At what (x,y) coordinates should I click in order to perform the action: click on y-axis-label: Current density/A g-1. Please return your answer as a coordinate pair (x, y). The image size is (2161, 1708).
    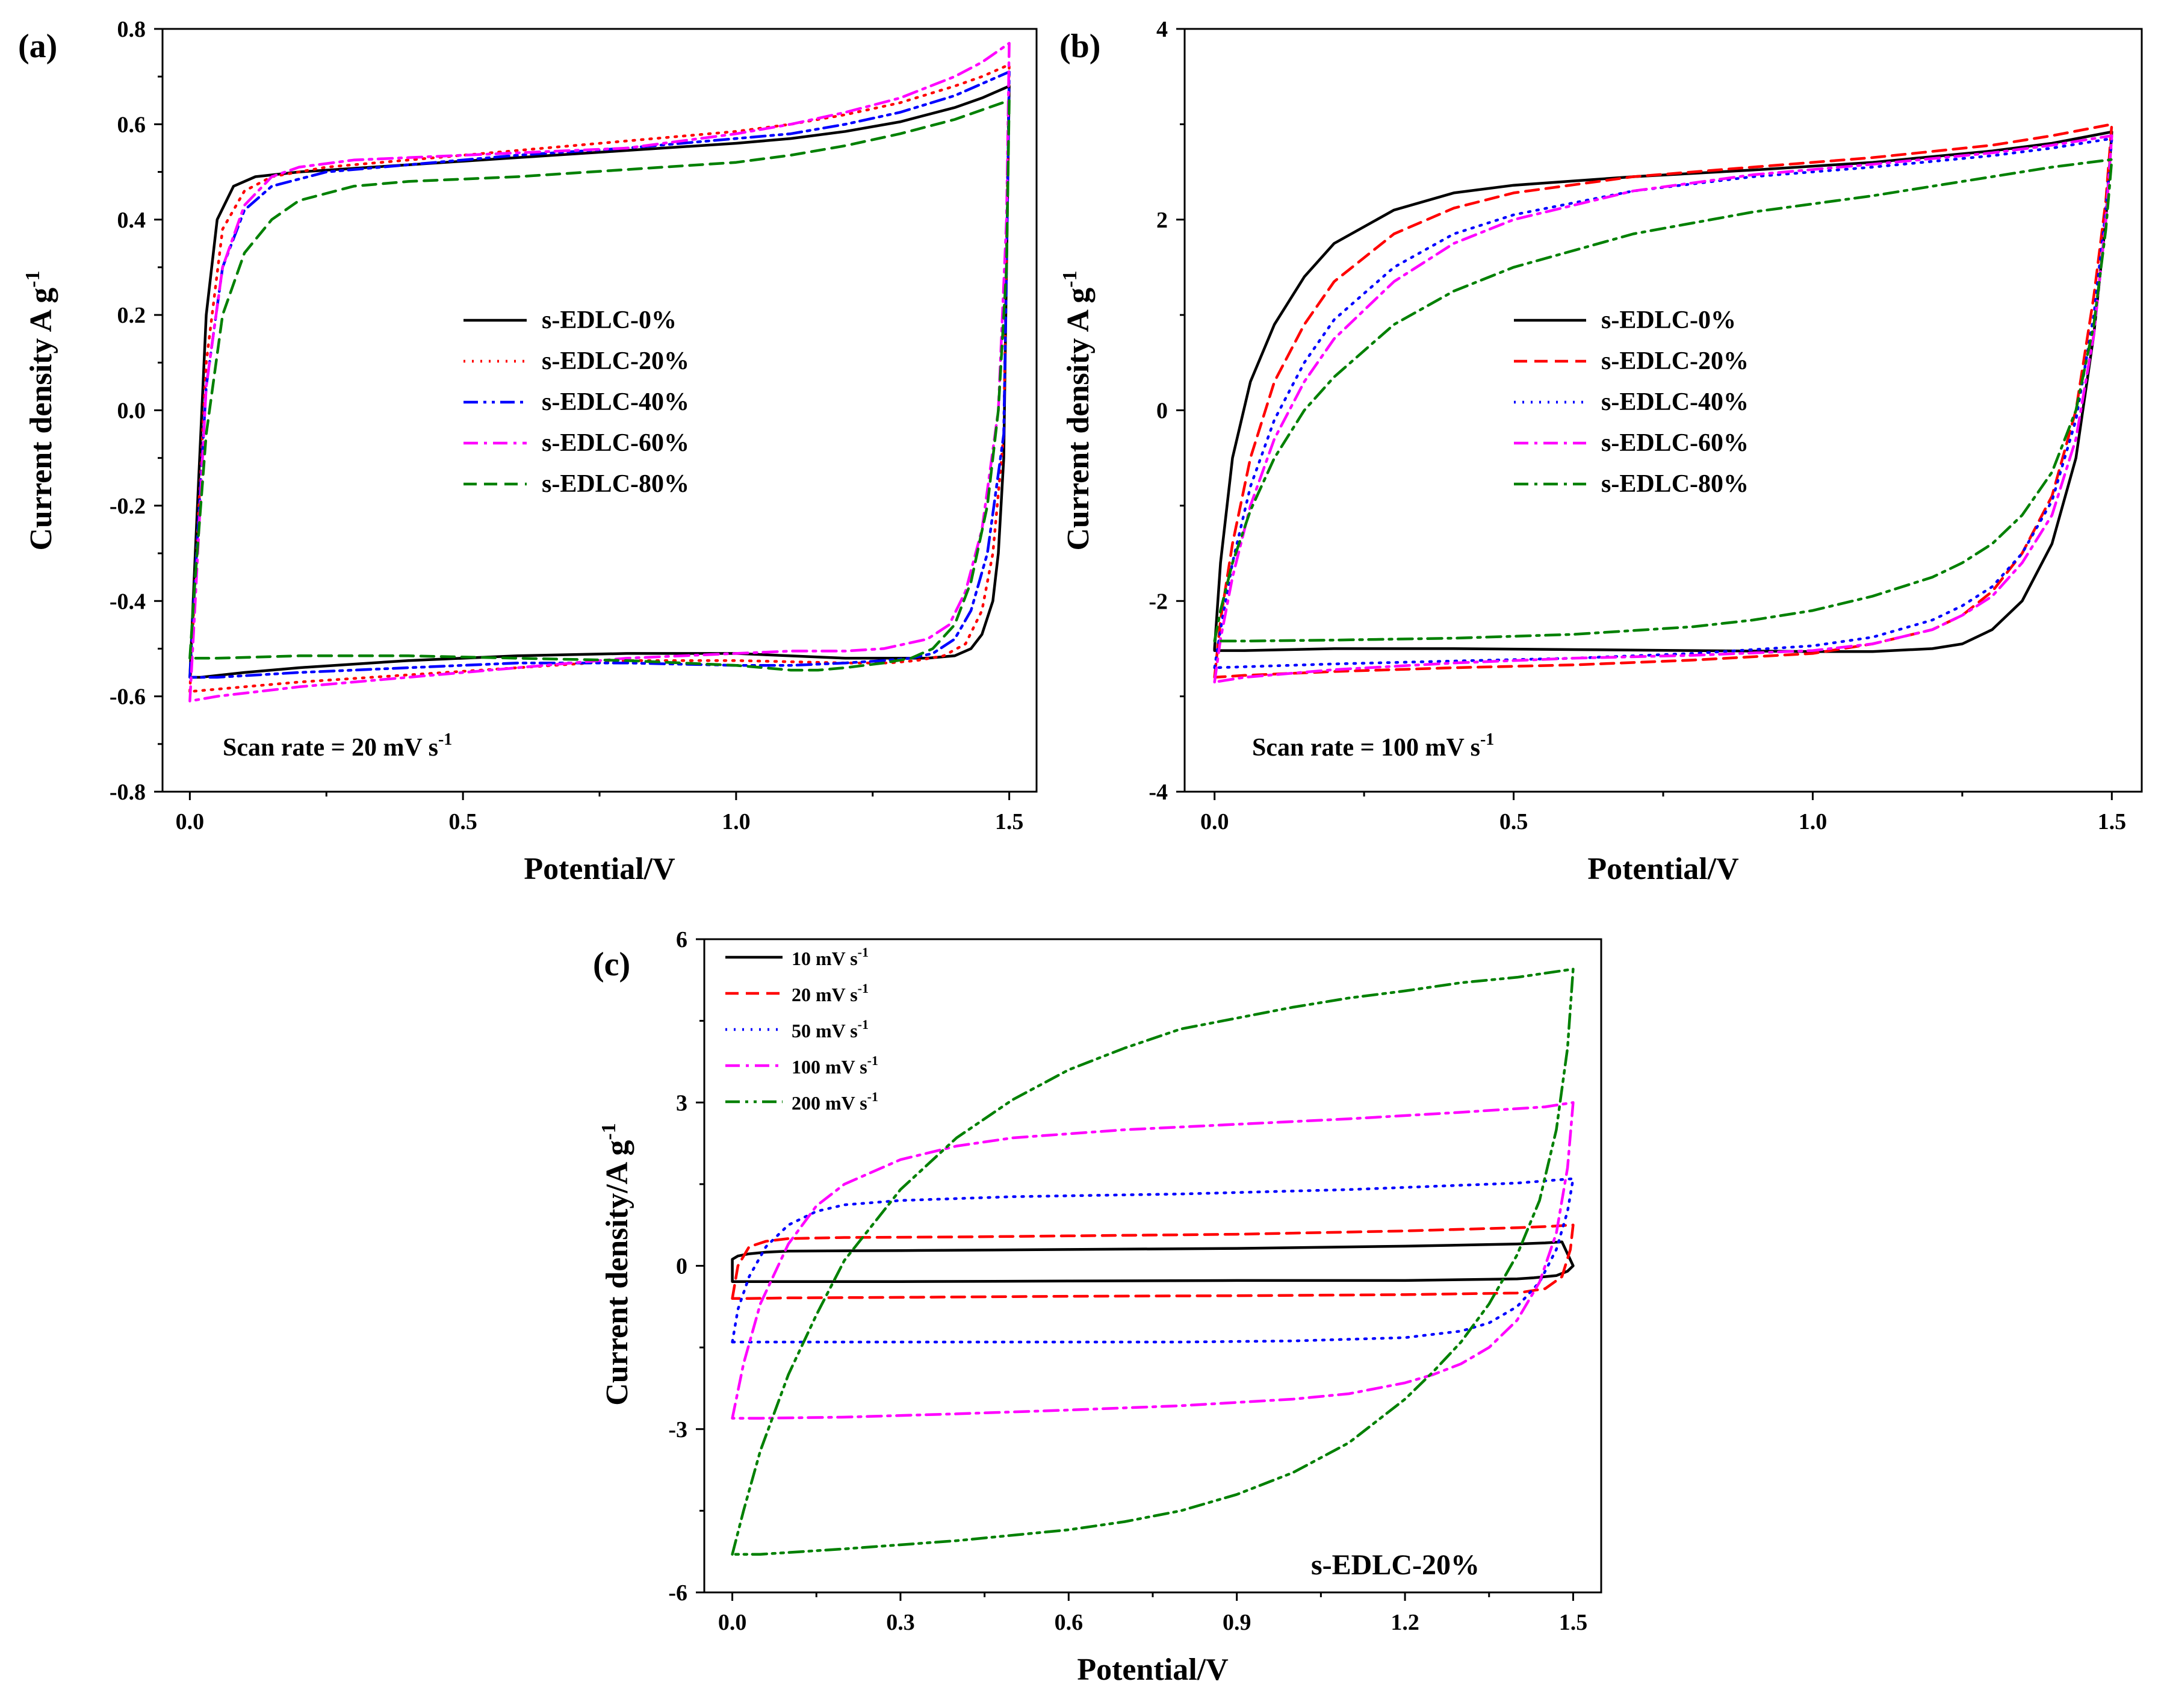
    Looking at the image, I should click on (616, 1264).